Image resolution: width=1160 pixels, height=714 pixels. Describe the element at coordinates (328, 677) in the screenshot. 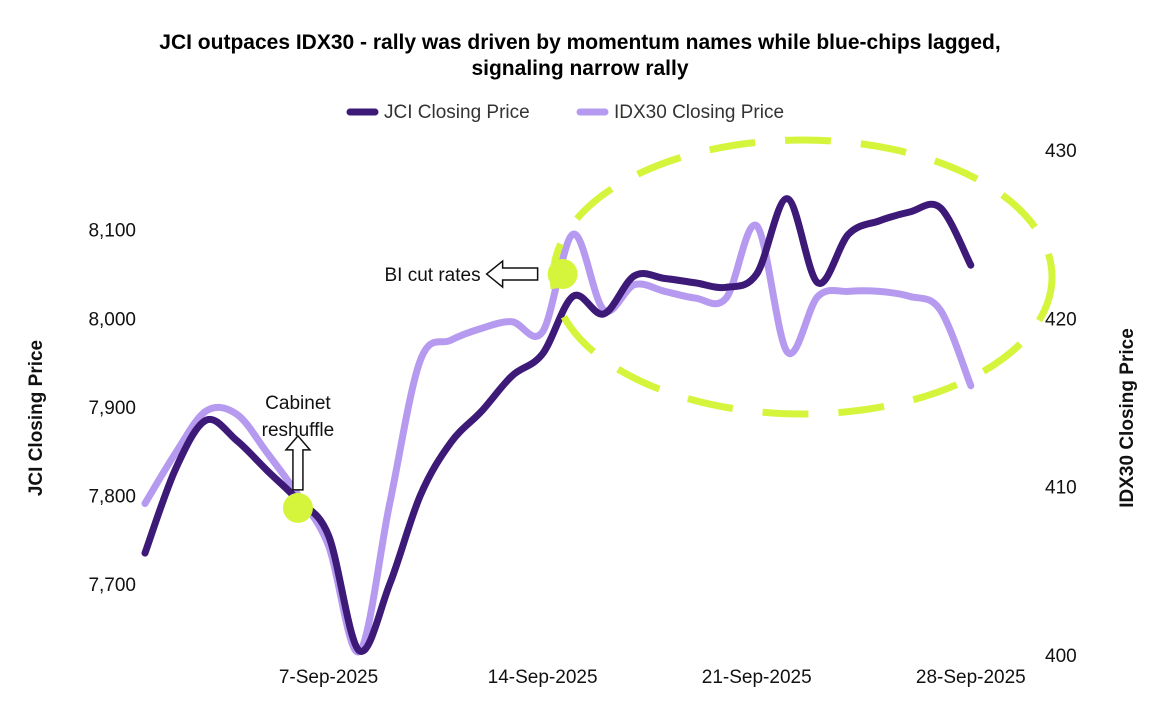

I see `x-axis-tick-label: 7-Sep-2025` at that location.